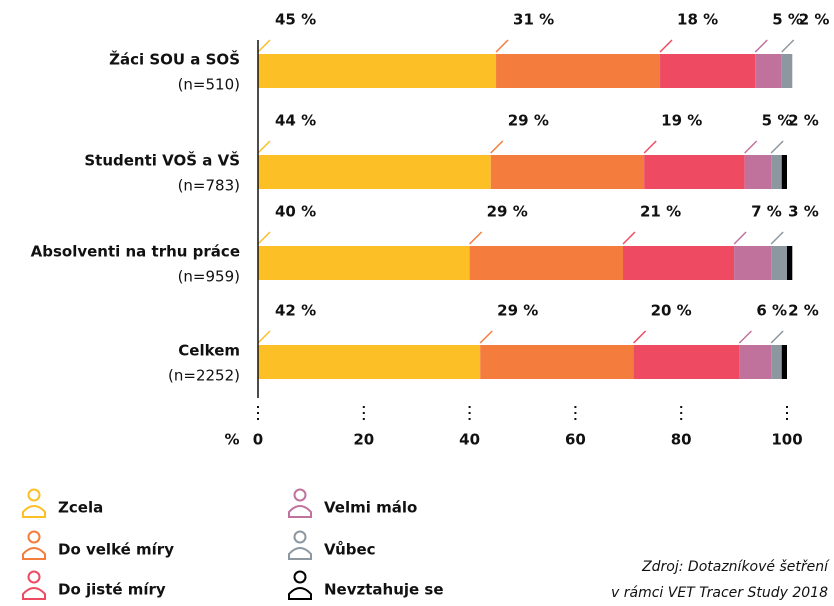 Image resolution: width=834 pixels, height=606 pixels. Describe the element at coordinates (681, 121) in the screenshot. I see `value-label: 19 %` at that location.